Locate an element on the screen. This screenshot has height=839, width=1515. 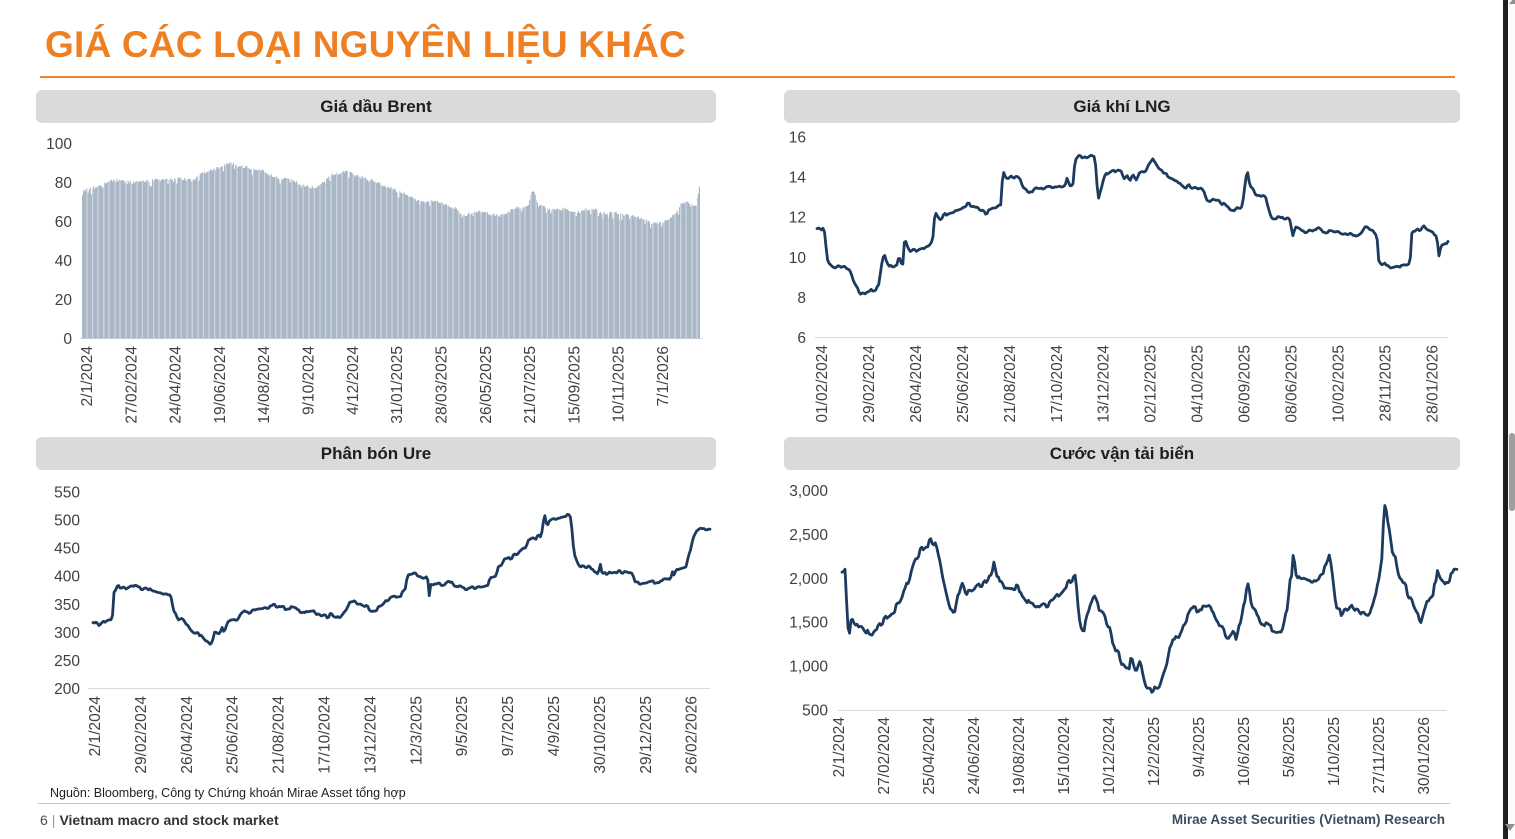
scroll-up-icon is located at coordinates (1511, 2).